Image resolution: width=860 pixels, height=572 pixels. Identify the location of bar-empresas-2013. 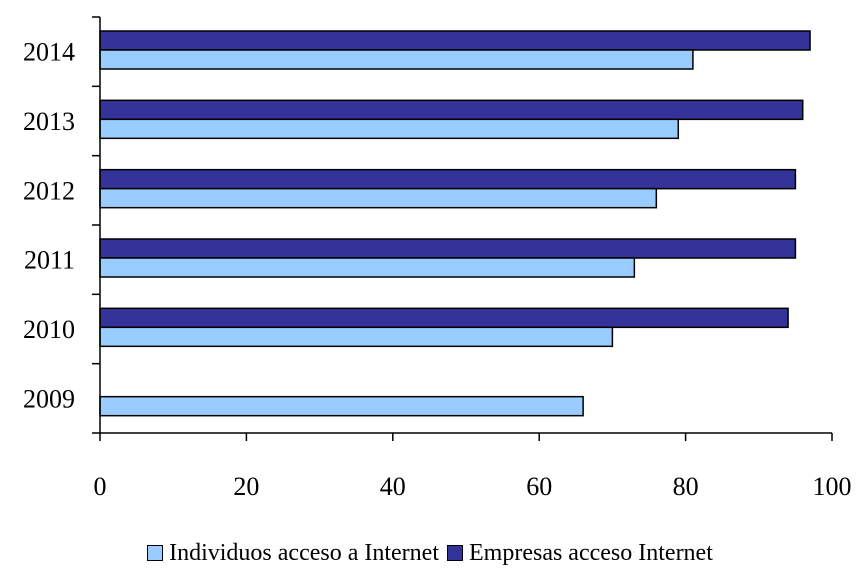
(451, 110).